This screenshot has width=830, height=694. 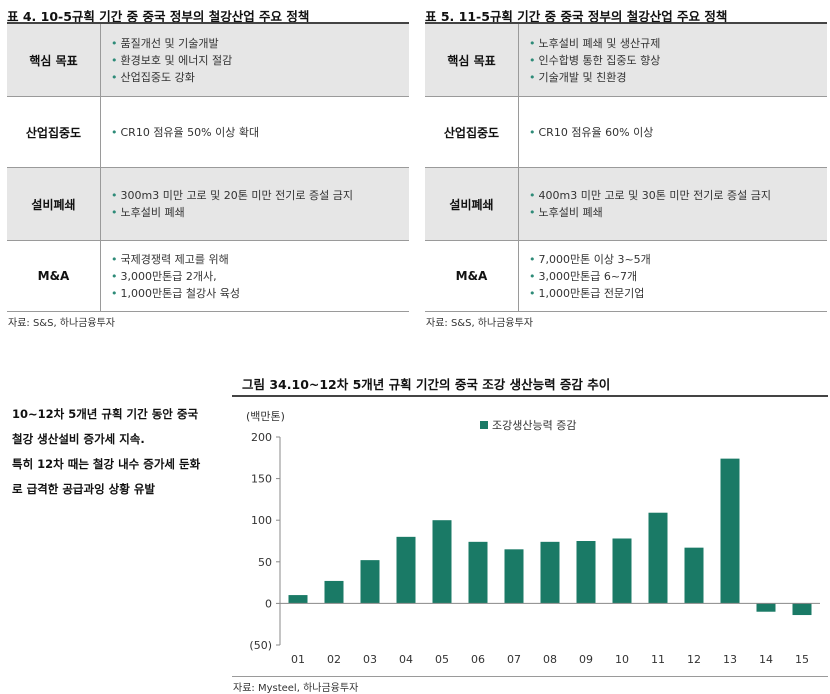 I want to click on chart-bottom-rule, so click(x=530, y=676).